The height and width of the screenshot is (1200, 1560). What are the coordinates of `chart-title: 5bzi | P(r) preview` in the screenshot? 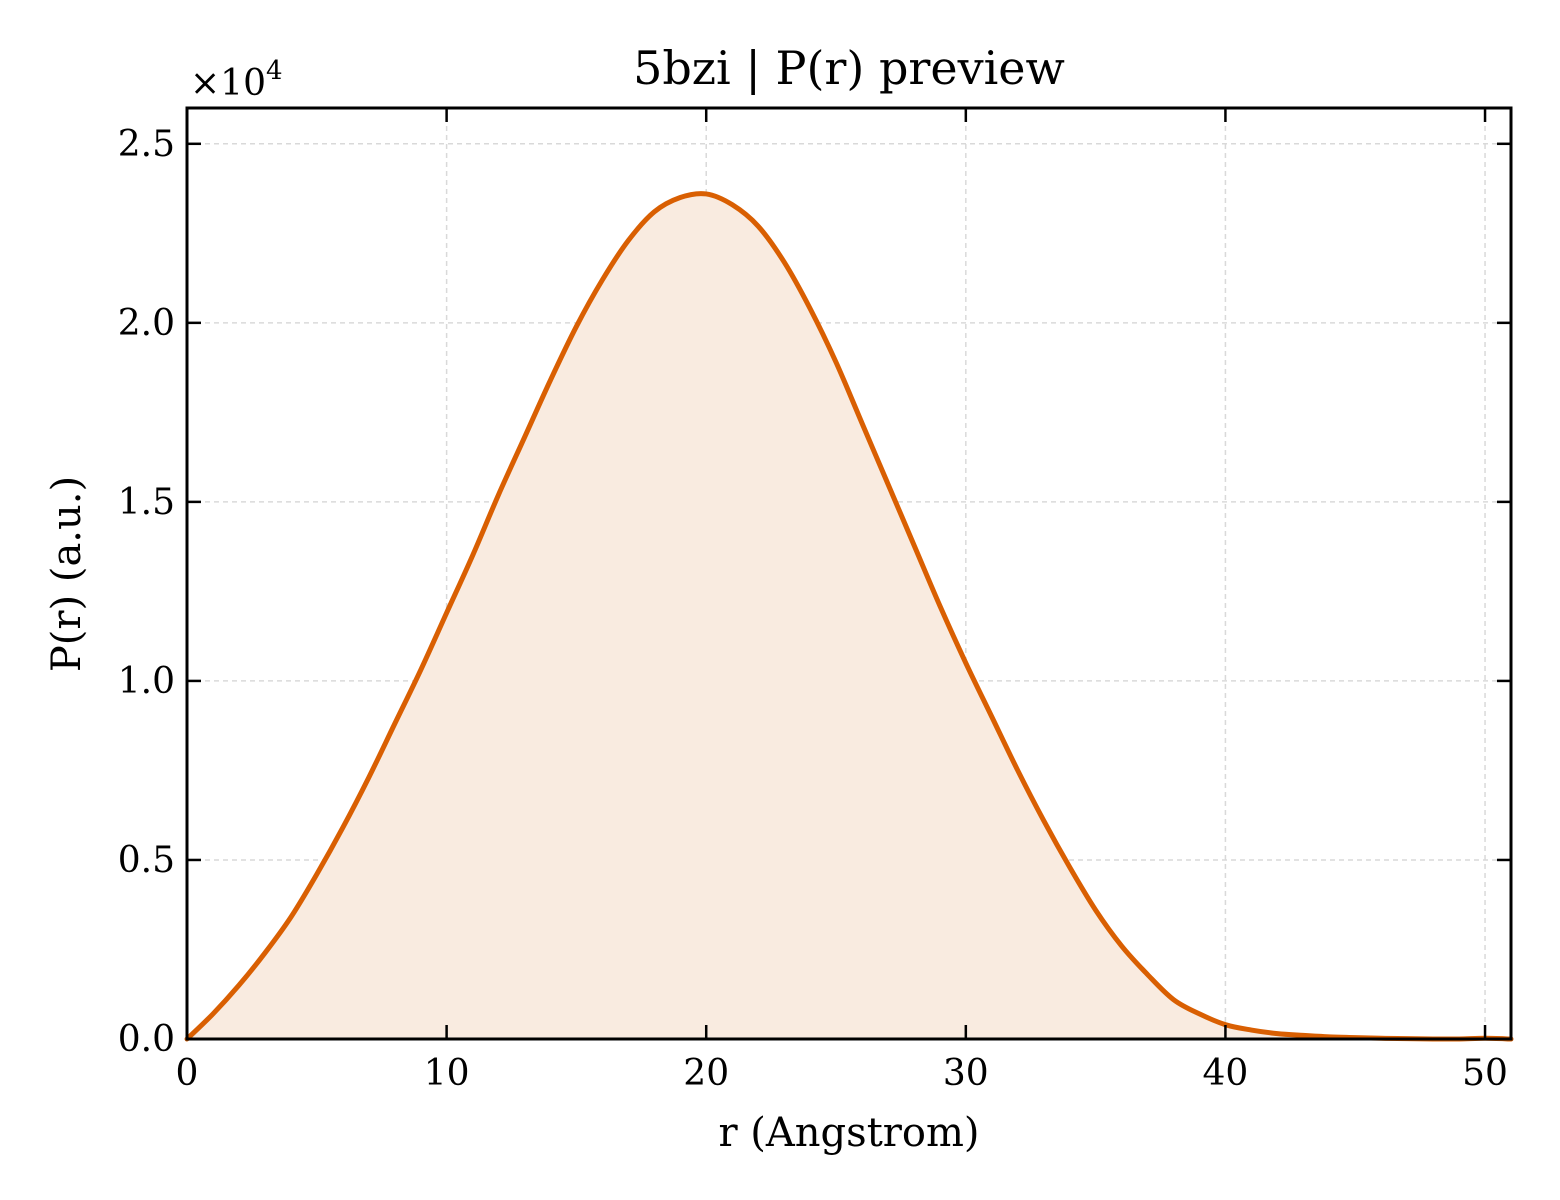 It's located at (849, 68).